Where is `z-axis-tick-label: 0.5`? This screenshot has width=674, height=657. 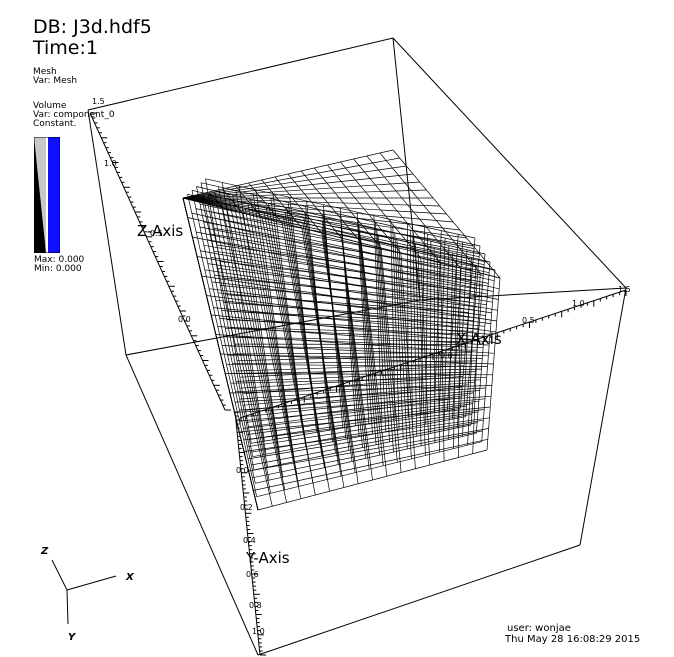 z-axis-tick-label: 0.5 is located at coordinates (156, 233).